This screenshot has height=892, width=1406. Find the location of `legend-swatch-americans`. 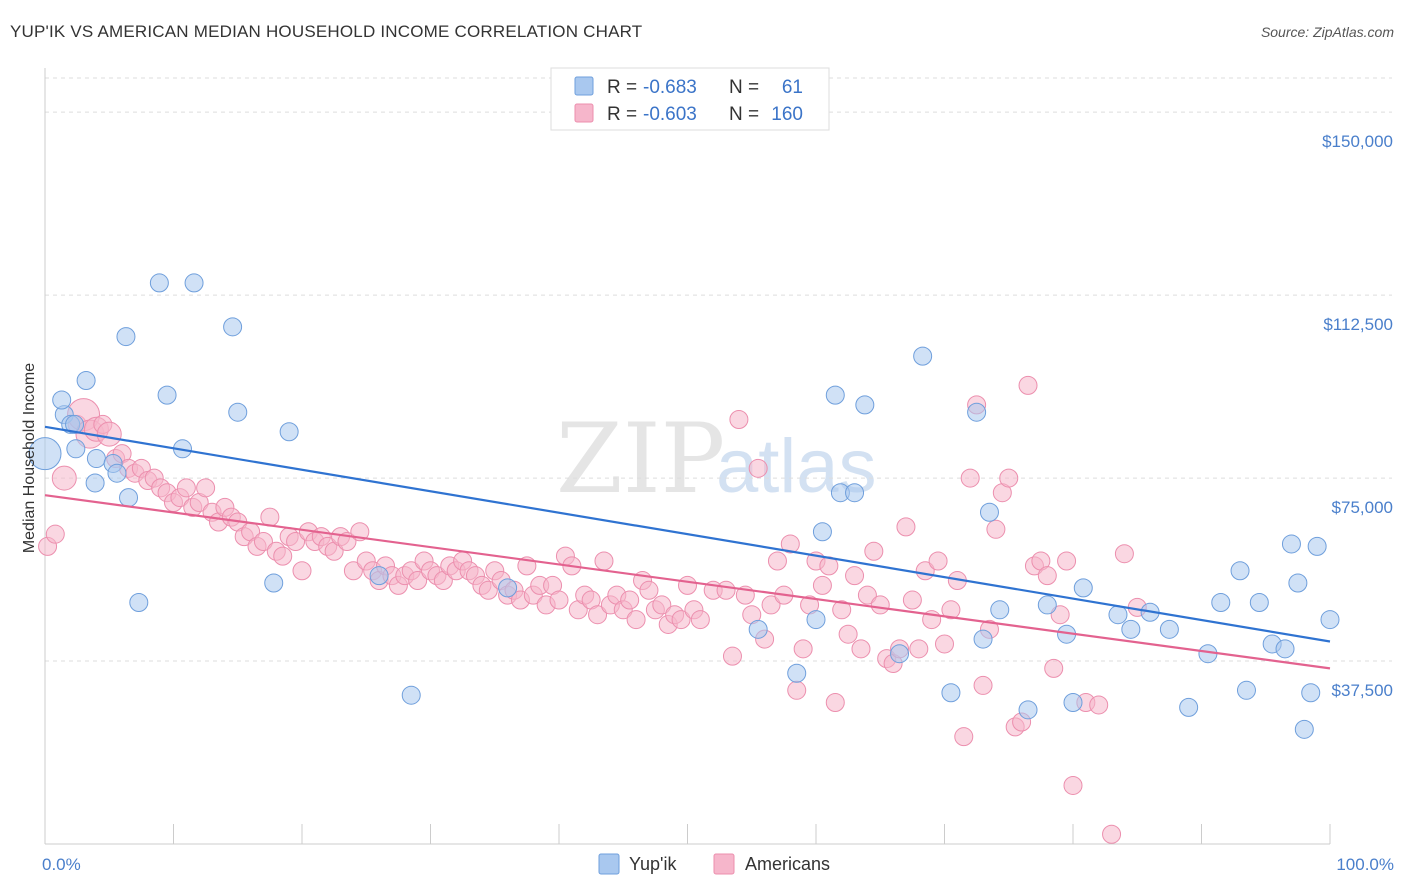

legend-swatch-americans is located at coordinates (584, 113).